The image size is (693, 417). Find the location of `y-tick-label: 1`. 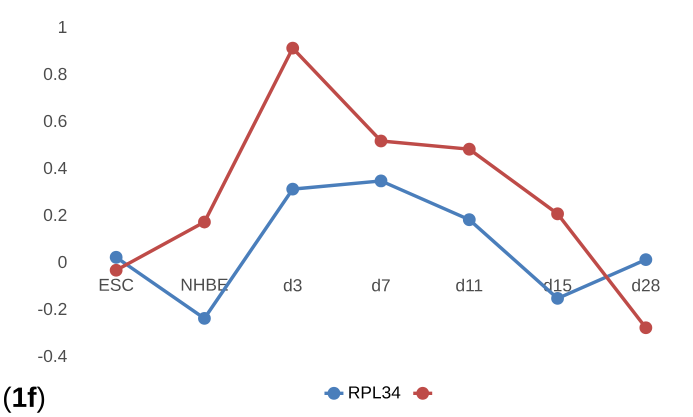

y-tick-label: 1 is located at coordinates (62, 27).